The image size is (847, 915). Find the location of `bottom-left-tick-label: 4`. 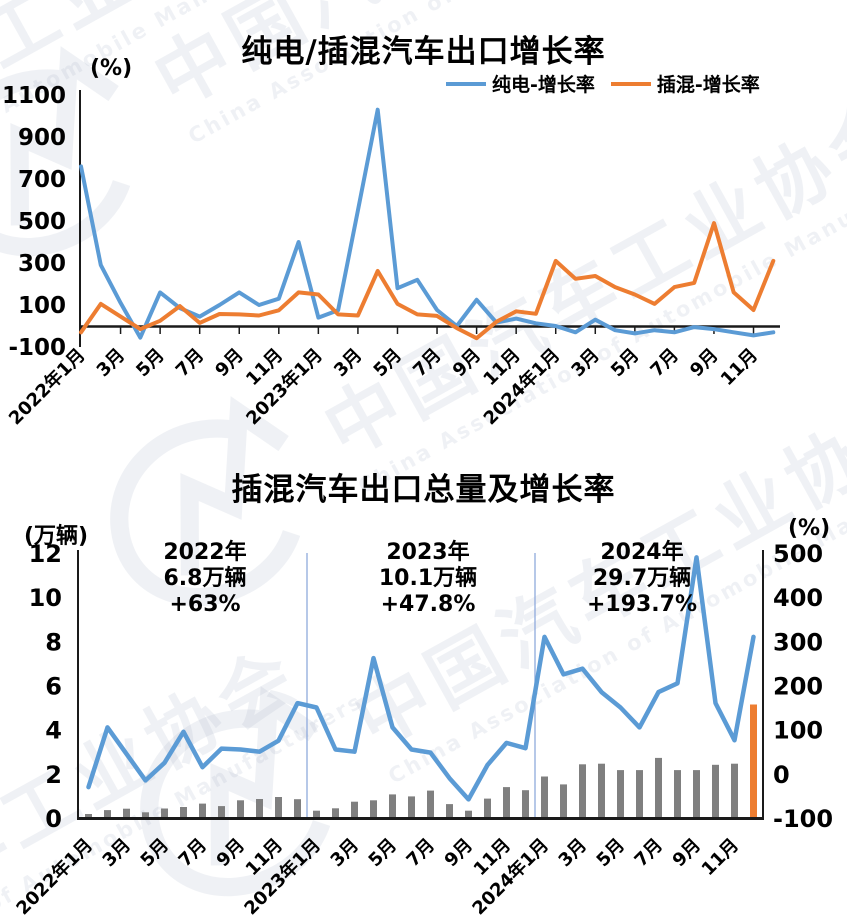

bottom-left-tick-label: 4 is located at coordinates (53, 731).